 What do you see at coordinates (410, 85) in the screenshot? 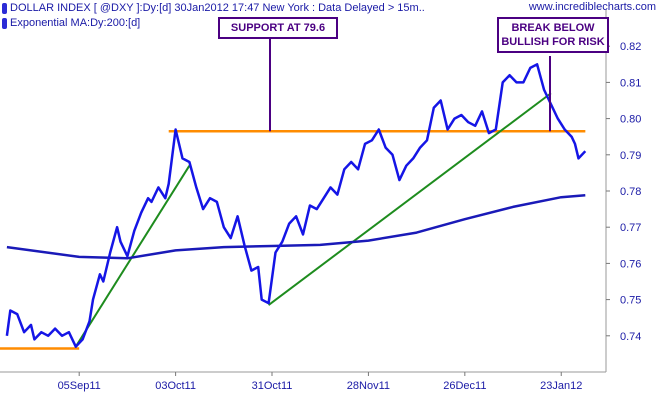
I see `callout-lines` at bounding box center [410, 85].